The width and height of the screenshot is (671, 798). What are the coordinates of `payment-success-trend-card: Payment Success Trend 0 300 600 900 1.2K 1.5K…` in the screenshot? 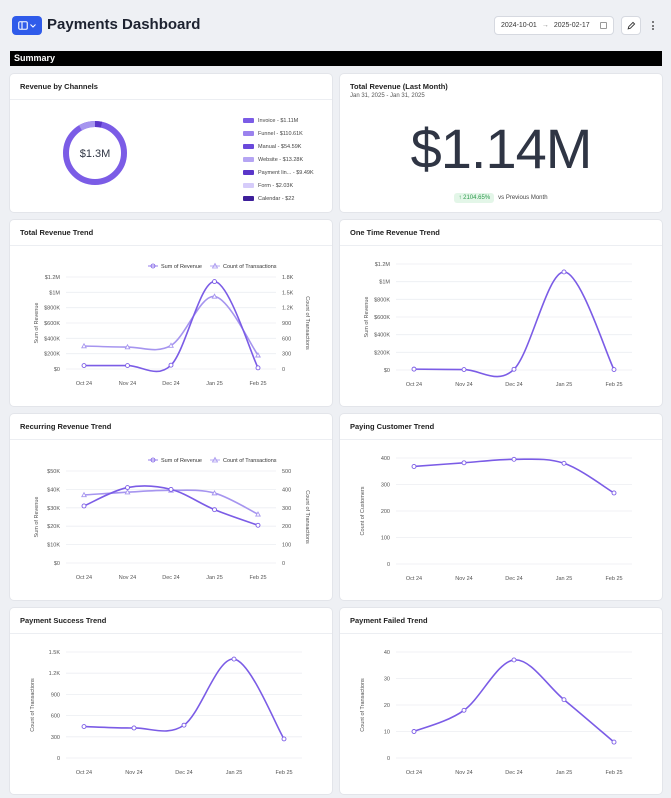 It's located at (171, 701).